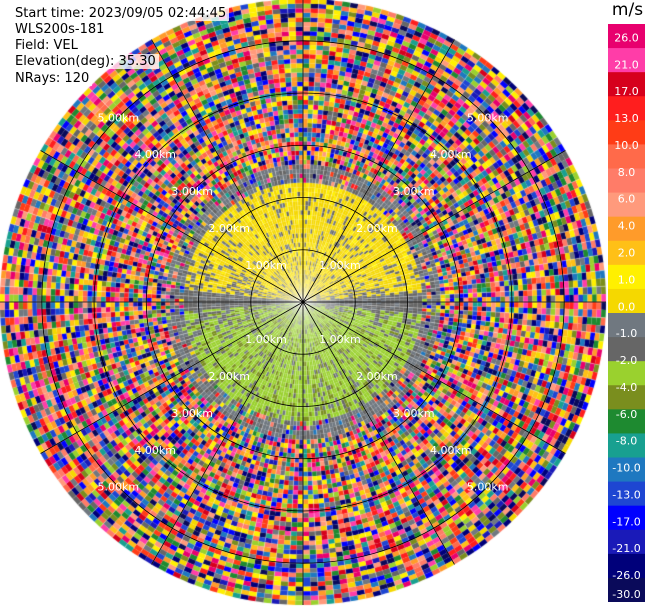  I want to click on colorbar-tick-label: -26.0, so click(626, 575).